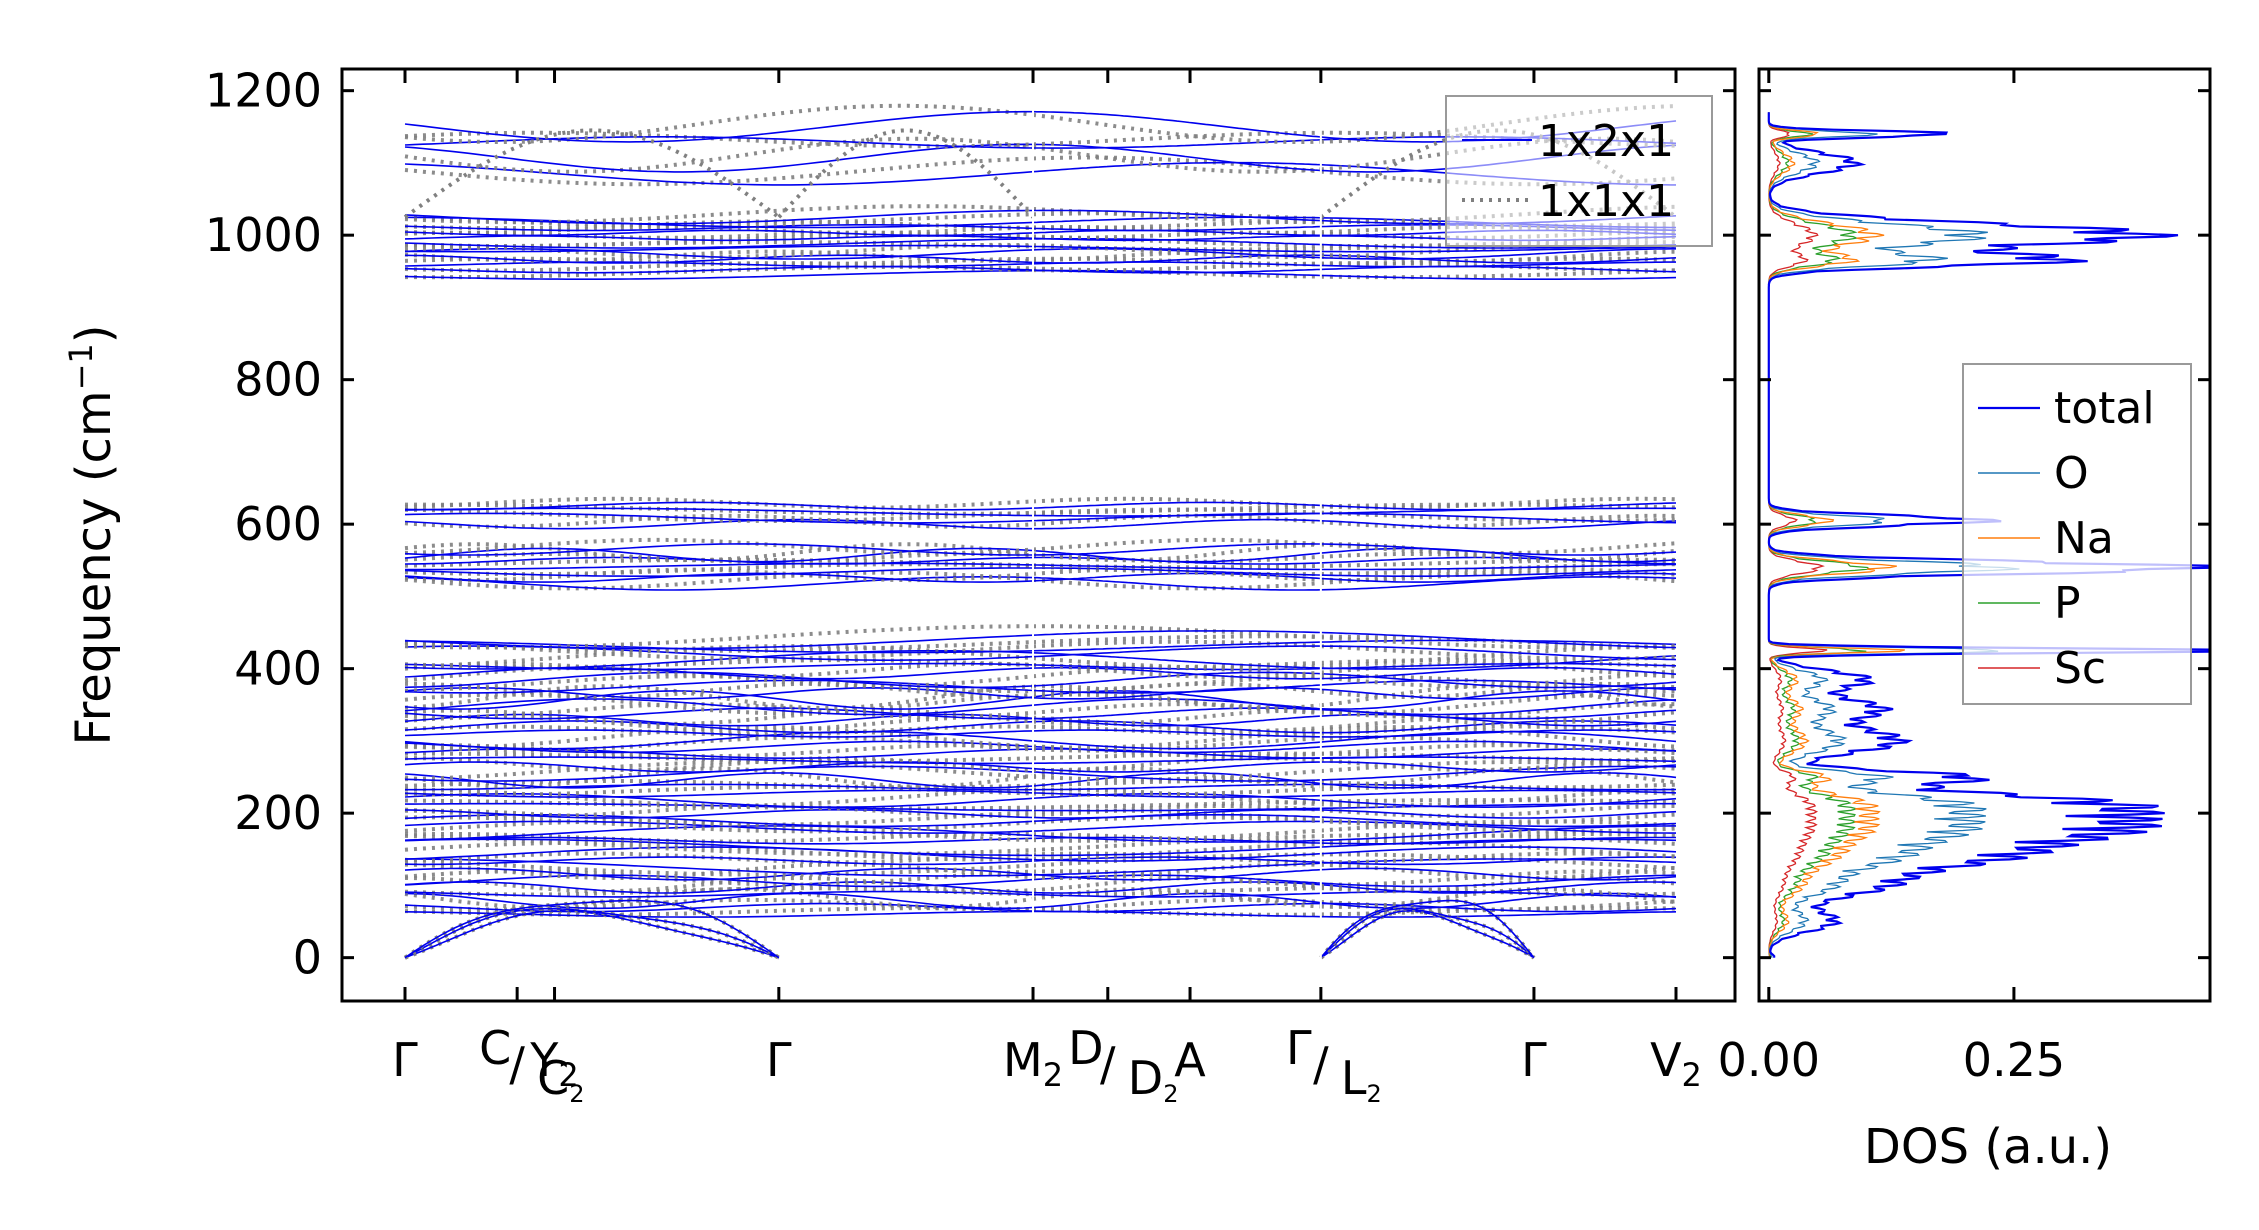 The width and height of the screenshot is (2259, 1230). Describe the element at coordinates (719, 680) in the screenshot. I see `band-1x2x1-g4-b35-s0` at that location.